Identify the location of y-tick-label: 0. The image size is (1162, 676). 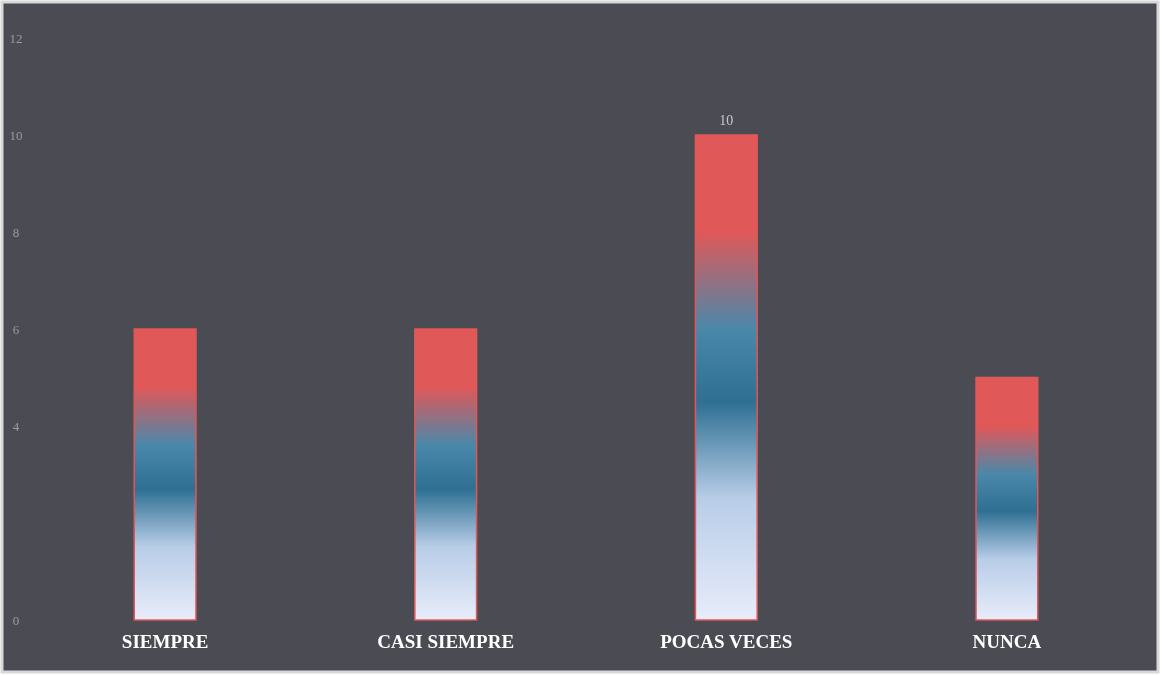
(16, 620).